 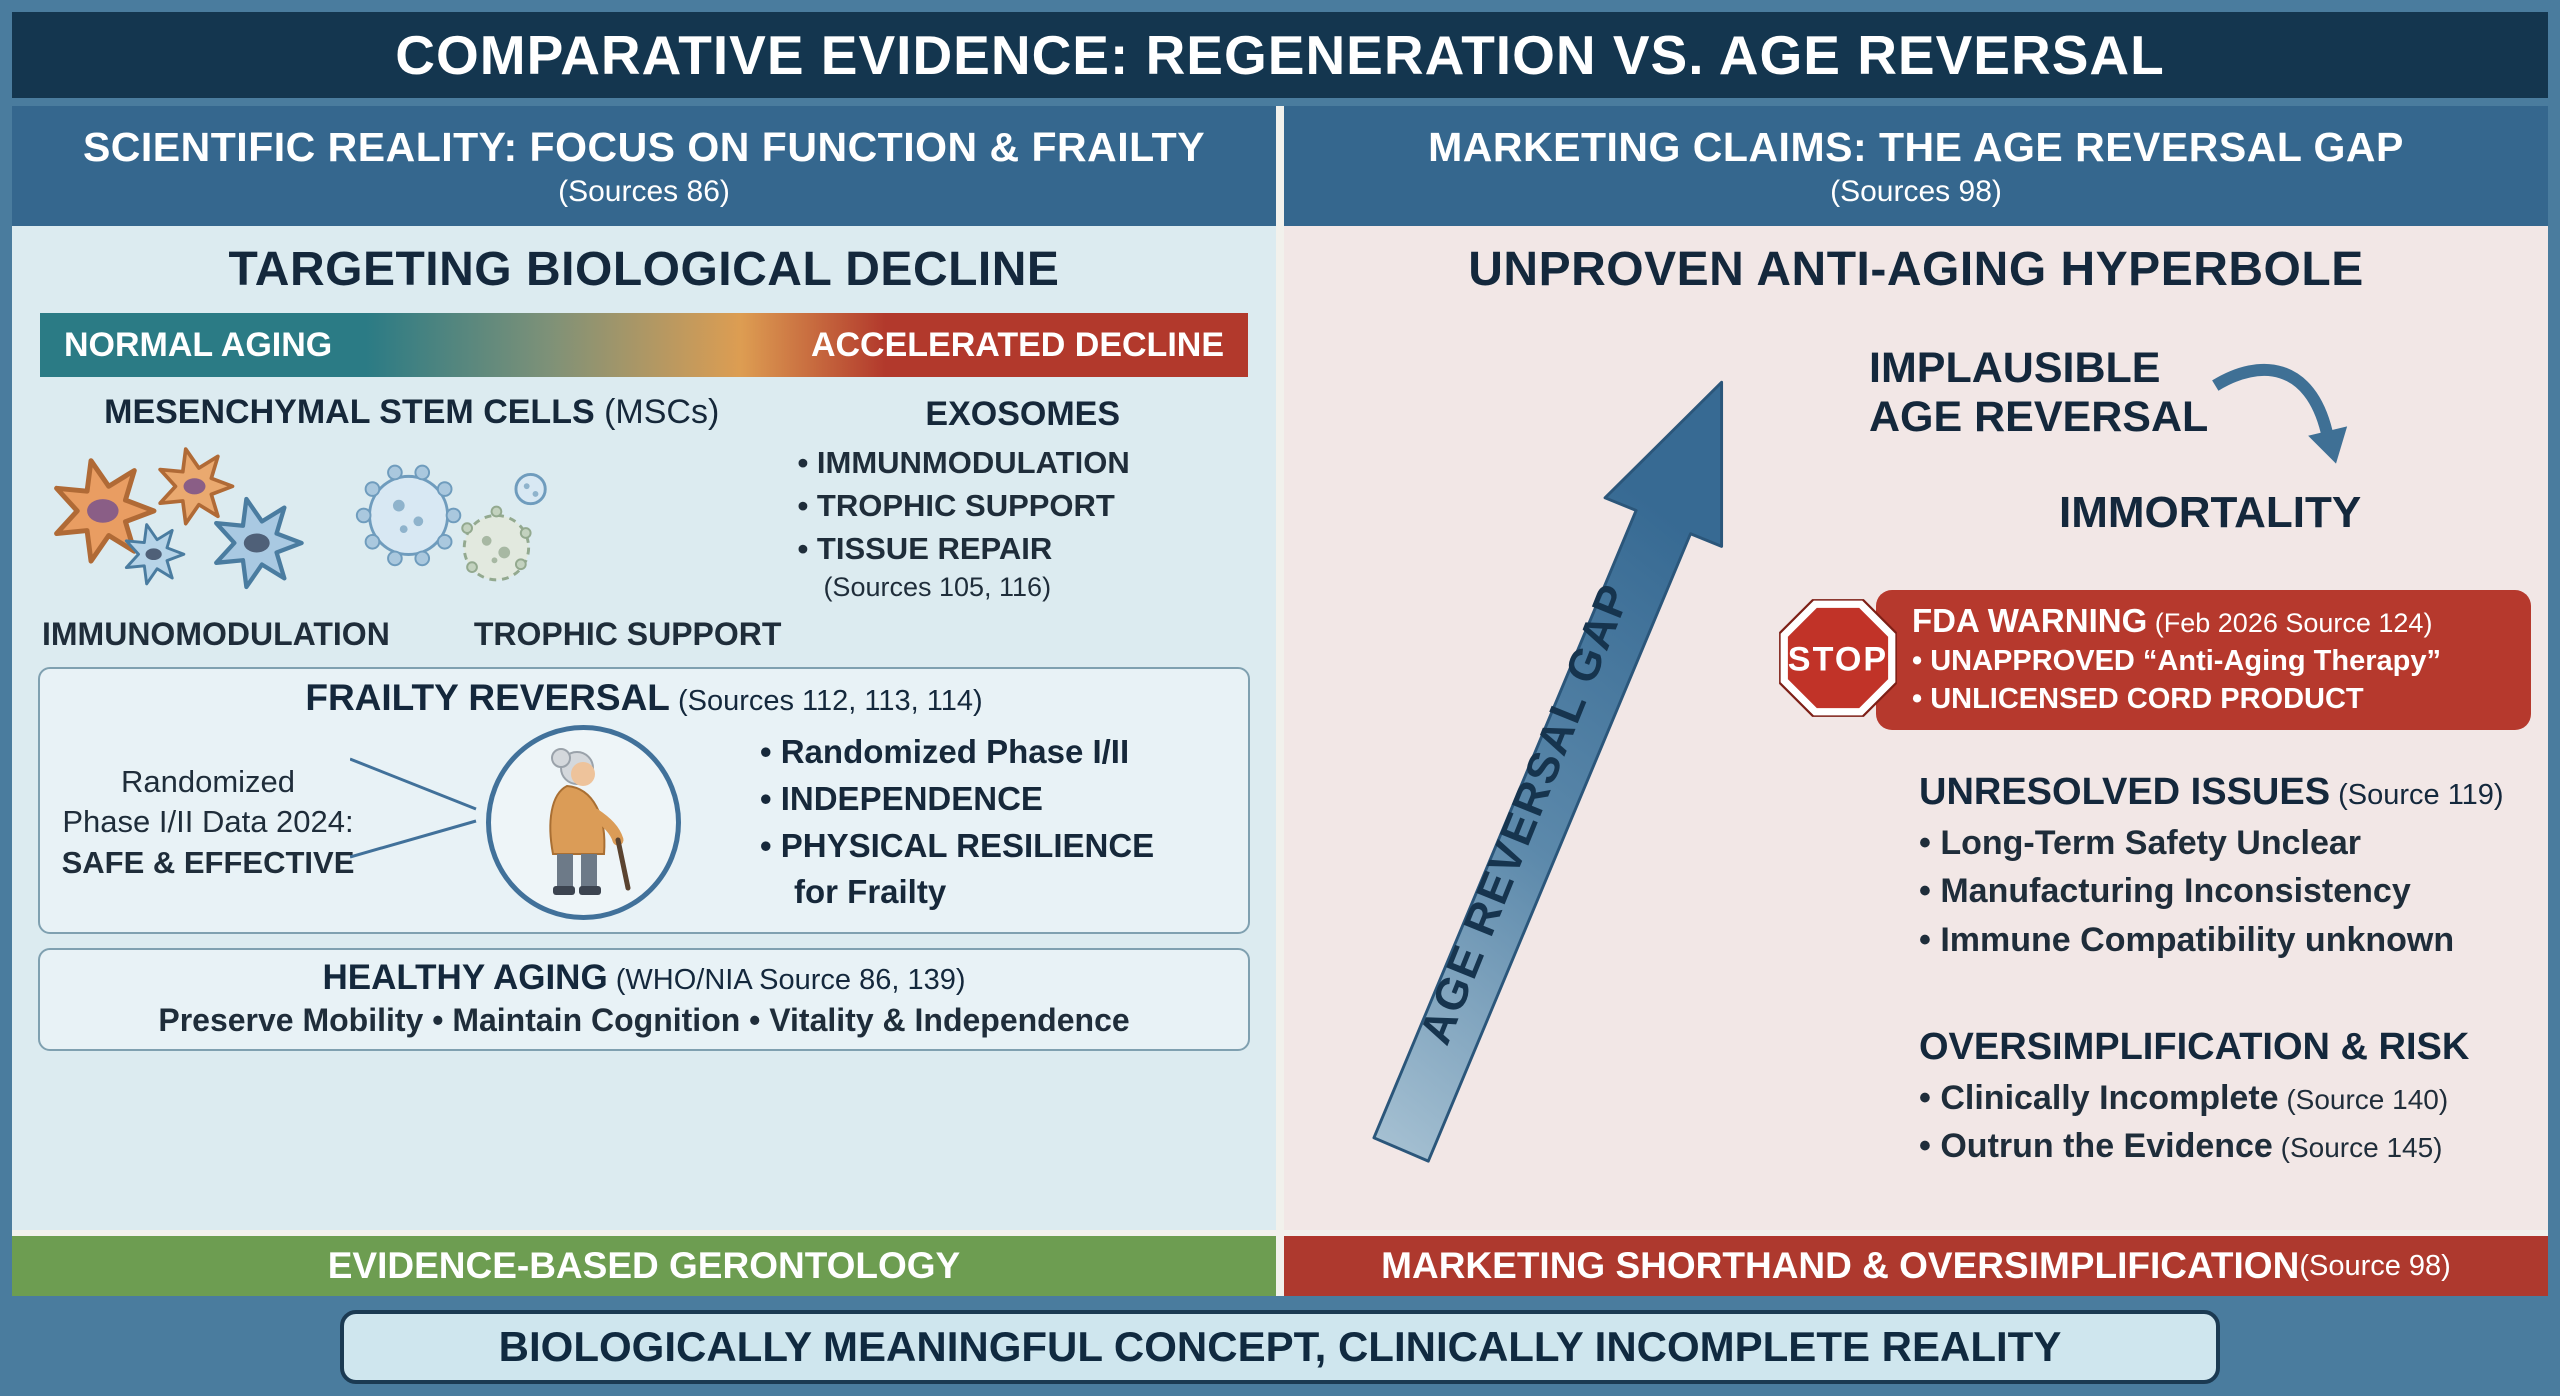 I want to click on oversimplification-bullet: • Outrun the Evidence (Source 145), so click(x=2181, y=1146).